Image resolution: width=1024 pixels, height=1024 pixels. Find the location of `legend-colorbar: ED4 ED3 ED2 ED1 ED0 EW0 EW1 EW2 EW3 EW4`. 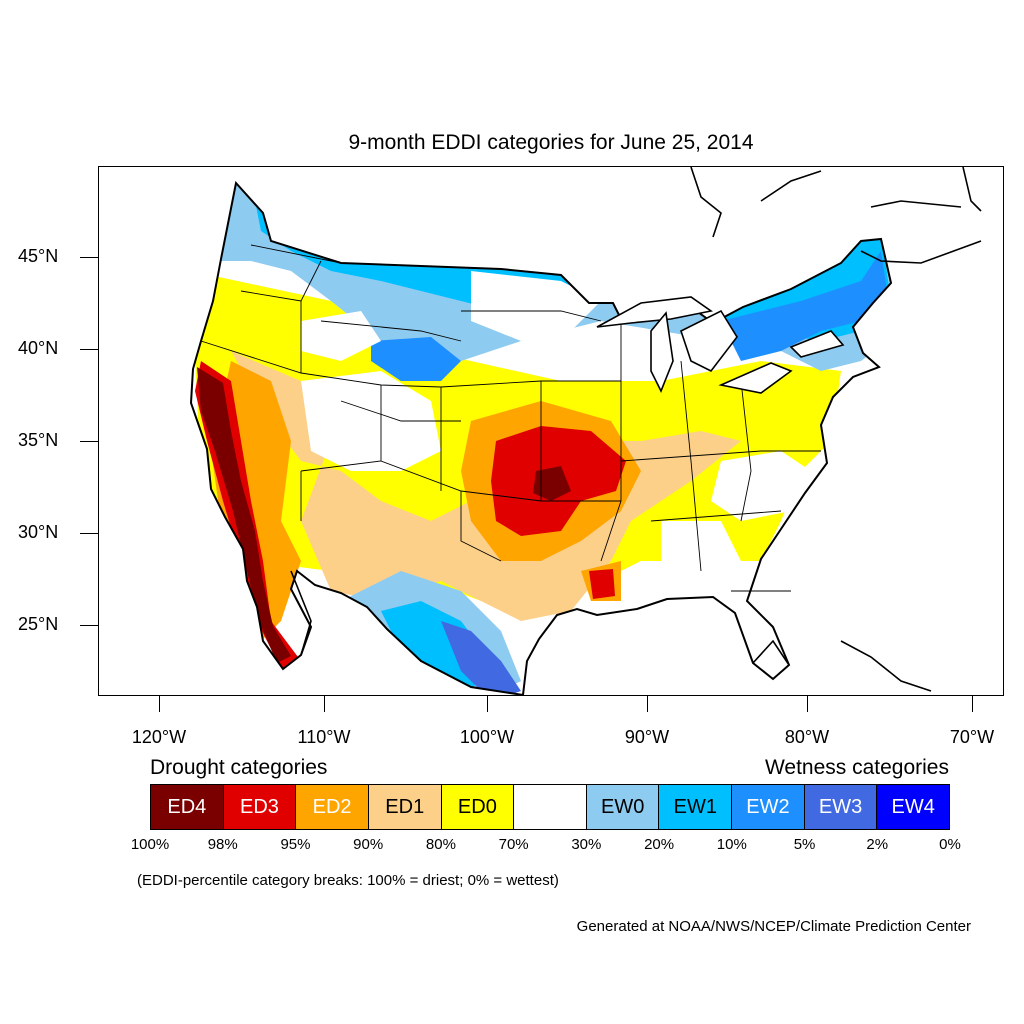

legend-colorbar: ED4 ED3 ED2 ED1 ED0 EW0 EW1 EW2 EW3 EW4 is located at coordinates (550, 807).